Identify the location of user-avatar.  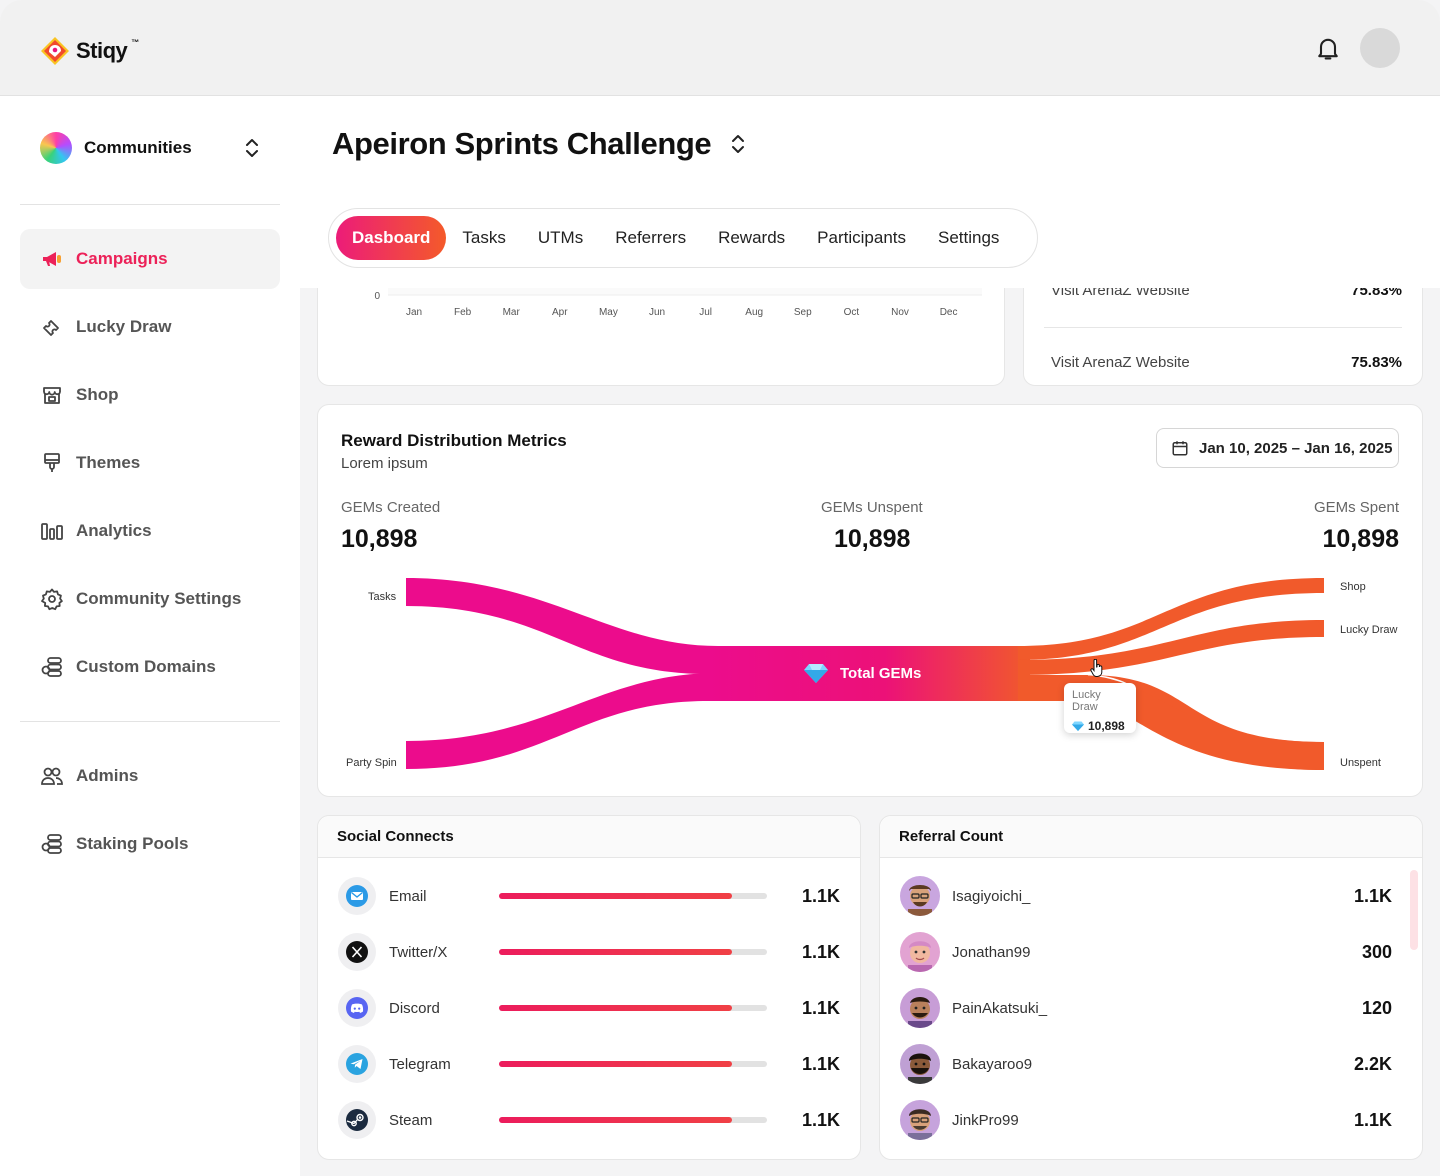
(1380, 48).